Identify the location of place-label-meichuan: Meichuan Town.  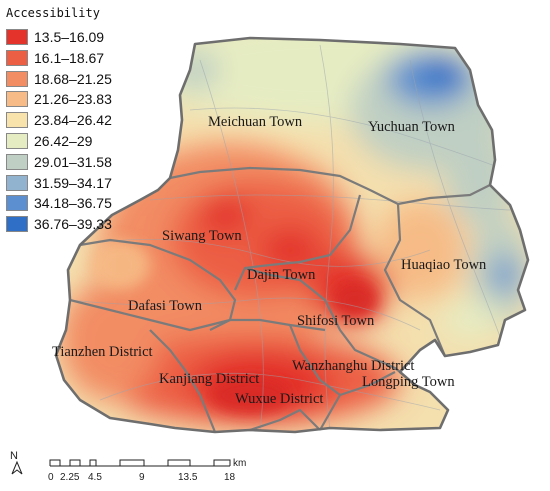
(255, 122).